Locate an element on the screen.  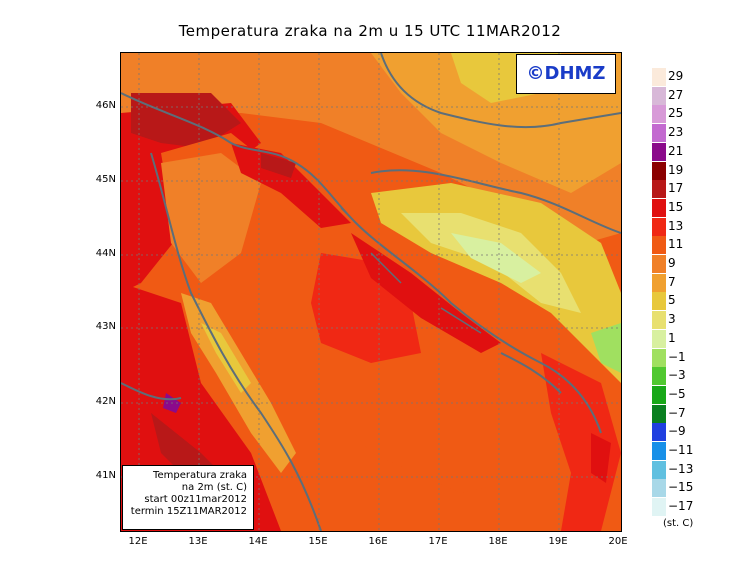
legend-label: 15 is located at coordinates (676, 206).